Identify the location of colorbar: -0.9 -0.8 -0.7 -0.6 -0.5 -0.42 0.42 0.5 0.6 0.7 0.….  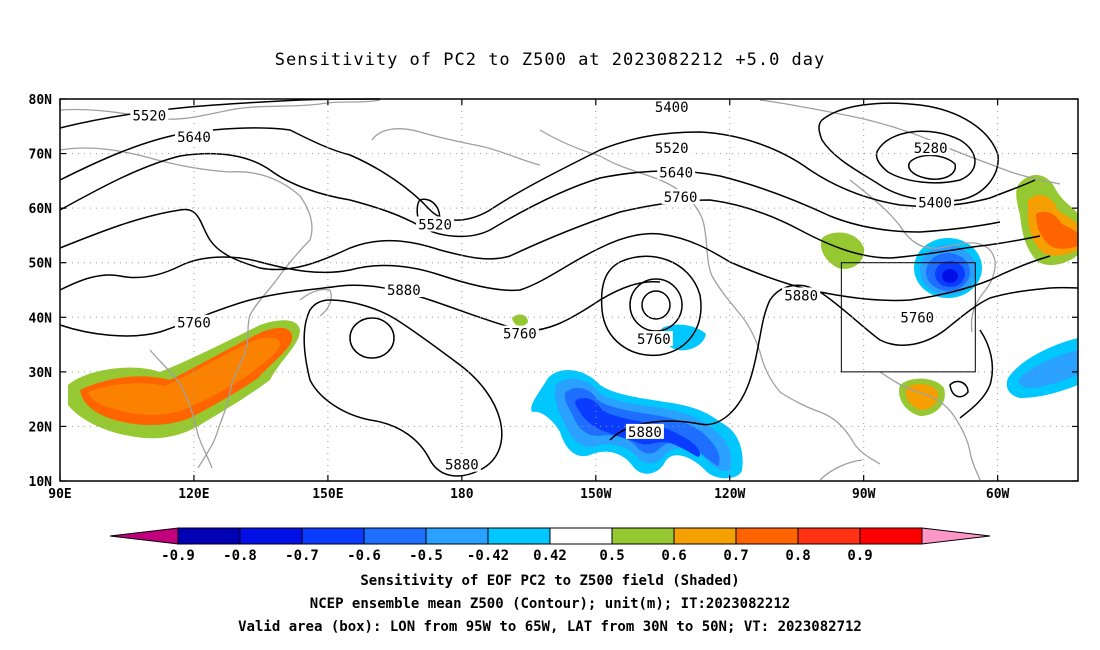
(550, 545).